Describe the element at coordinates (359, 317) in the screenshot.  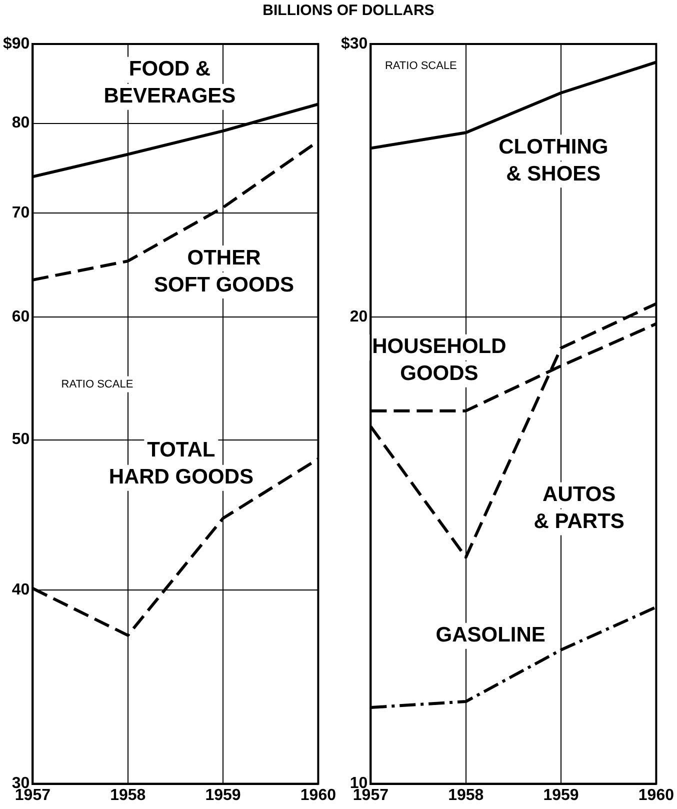
I see `y-tick-label: 20` at that location.